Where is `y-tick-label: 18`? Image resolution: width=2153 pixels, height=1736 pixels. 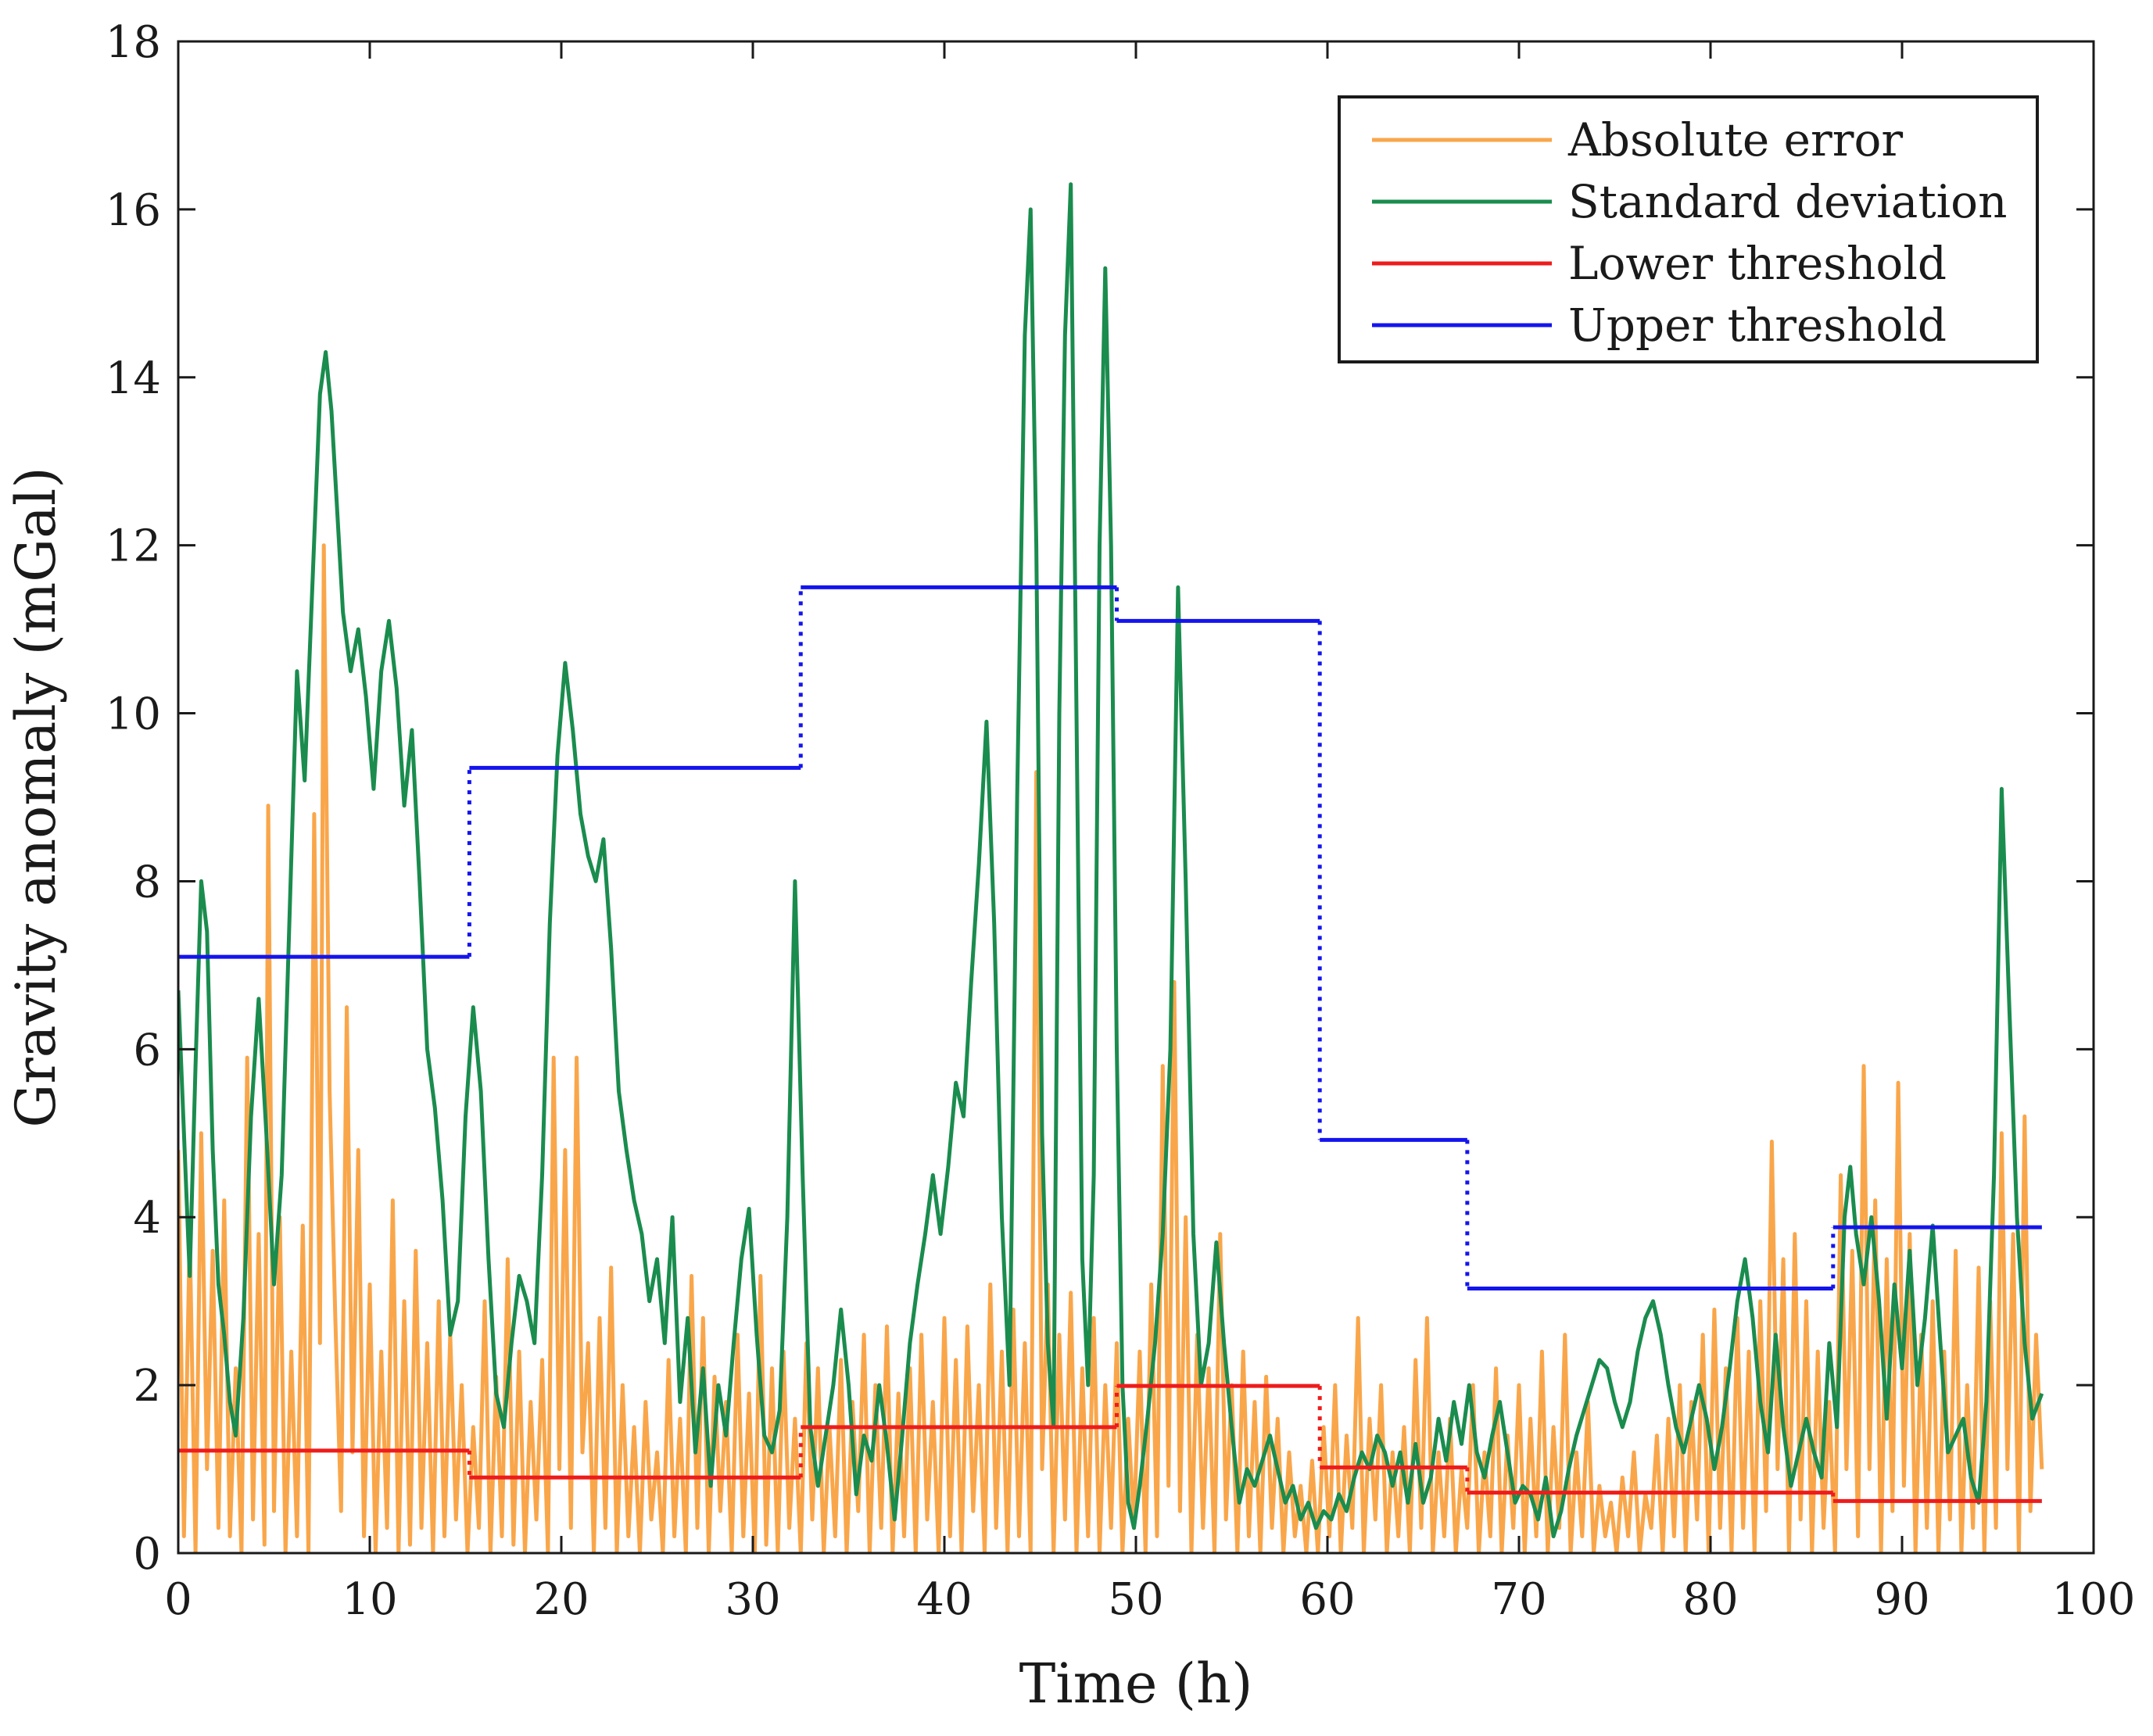 y-tick-label: 18 is located at coordinates (133, 43).